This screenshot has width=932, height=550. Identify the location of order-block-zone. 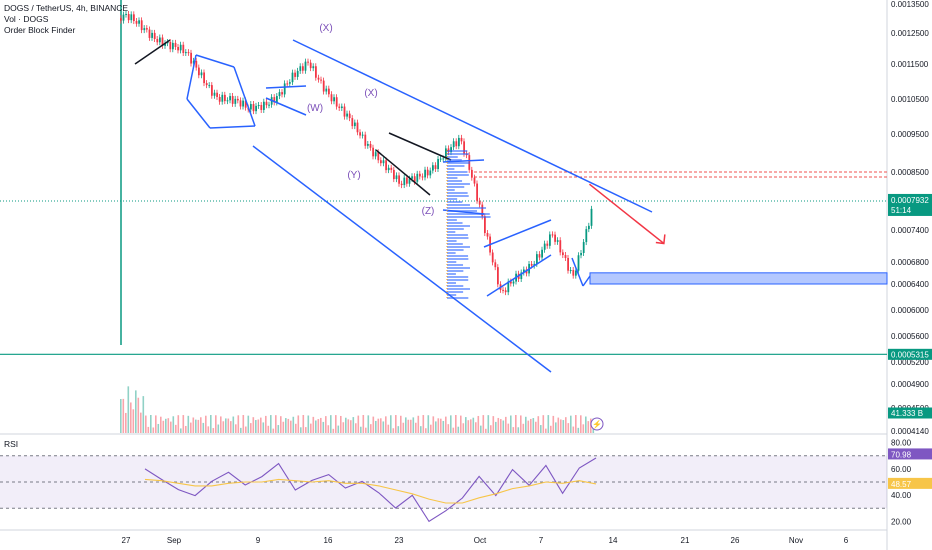
(738, 278).